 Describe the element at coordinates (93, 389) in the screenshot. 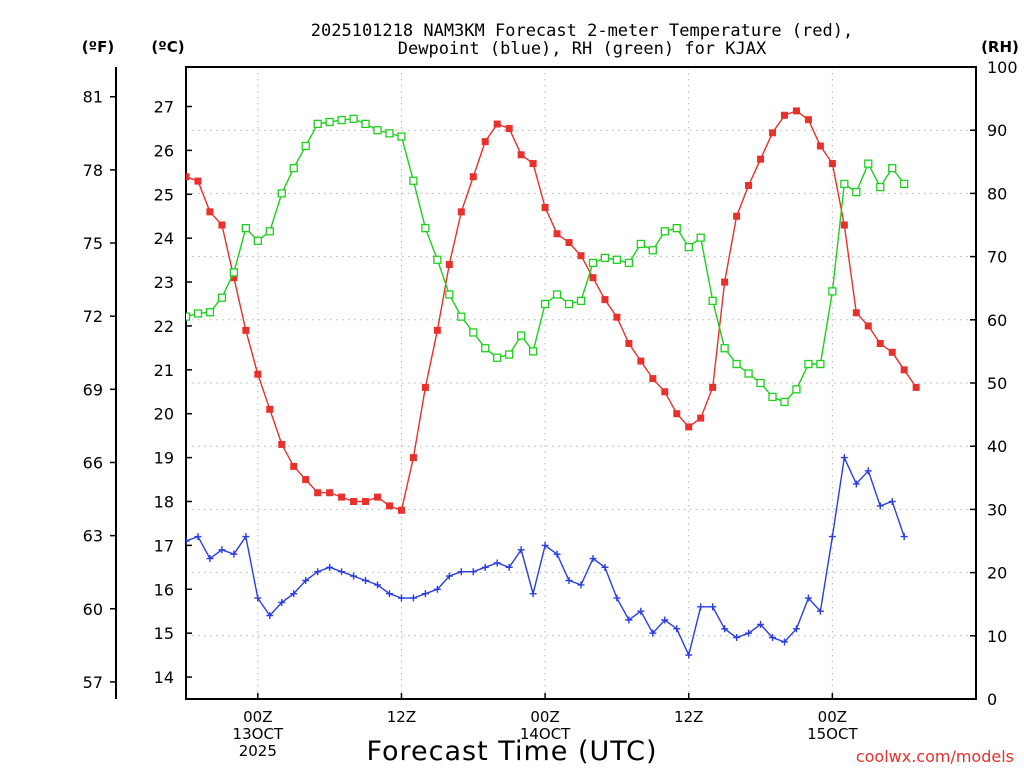

I see `fahrenheit-tick-label: 69` at that location.